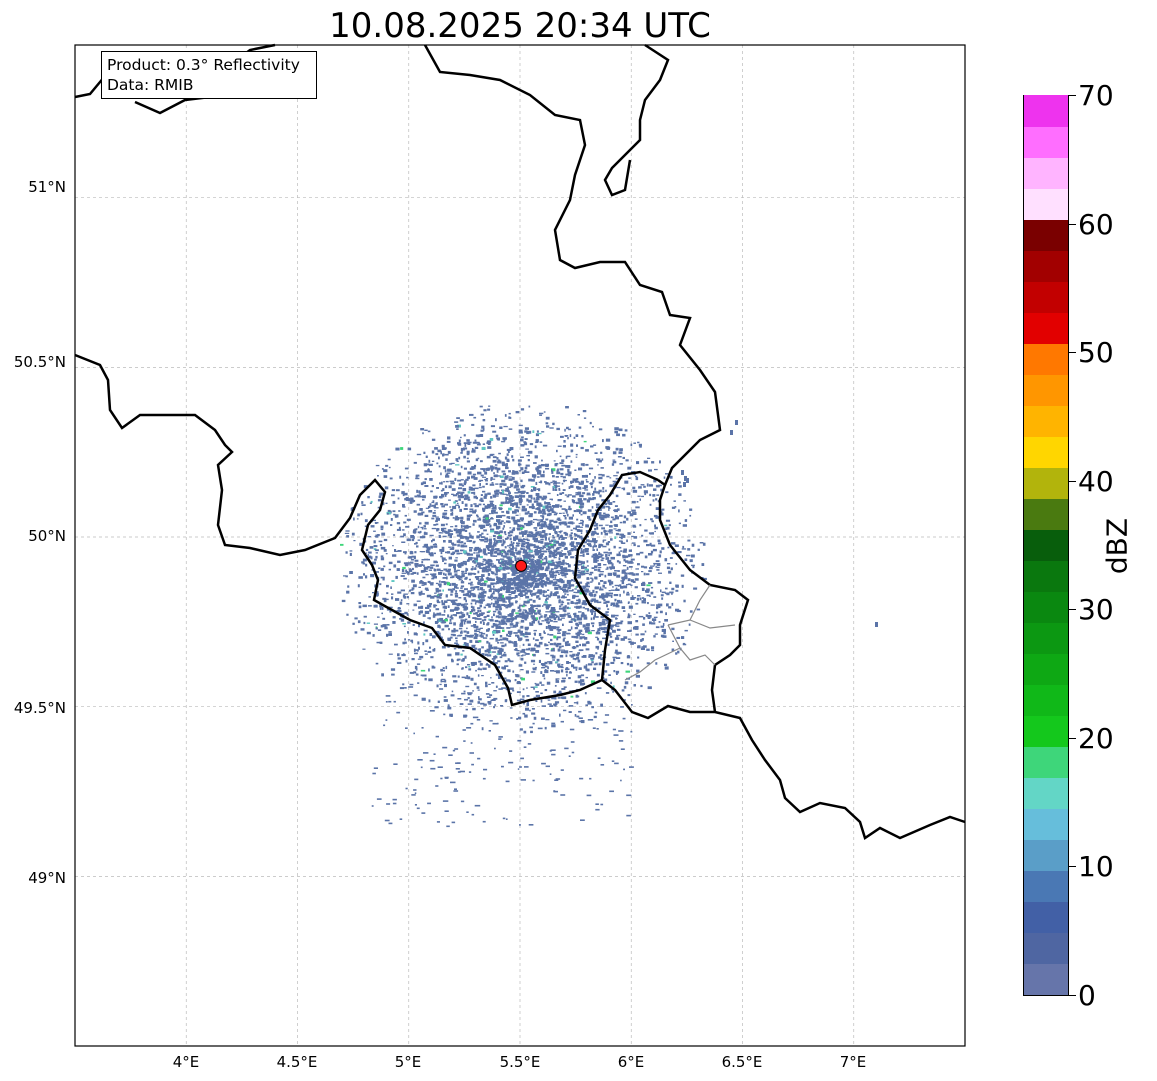 This screenshot has height=1081, width=1157. Describe the element at coordinates (521, 565) in the screenshot. I see `radar-site-marker` at that location.